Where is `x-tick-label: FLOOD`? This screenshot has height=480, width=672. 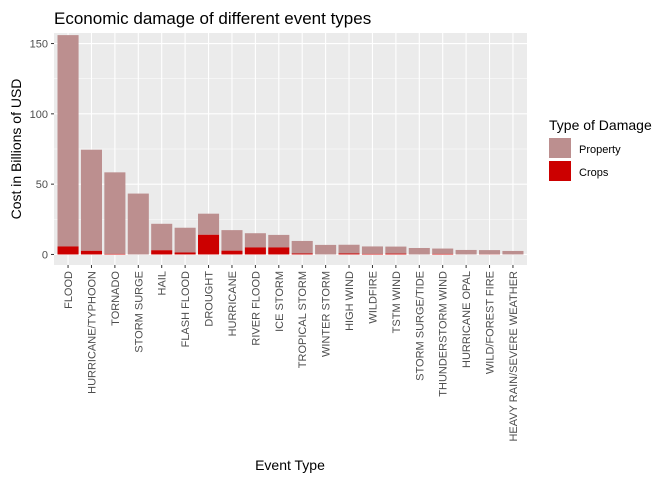
x-tick-label: FLOOD is located at coordinates (69, 290).